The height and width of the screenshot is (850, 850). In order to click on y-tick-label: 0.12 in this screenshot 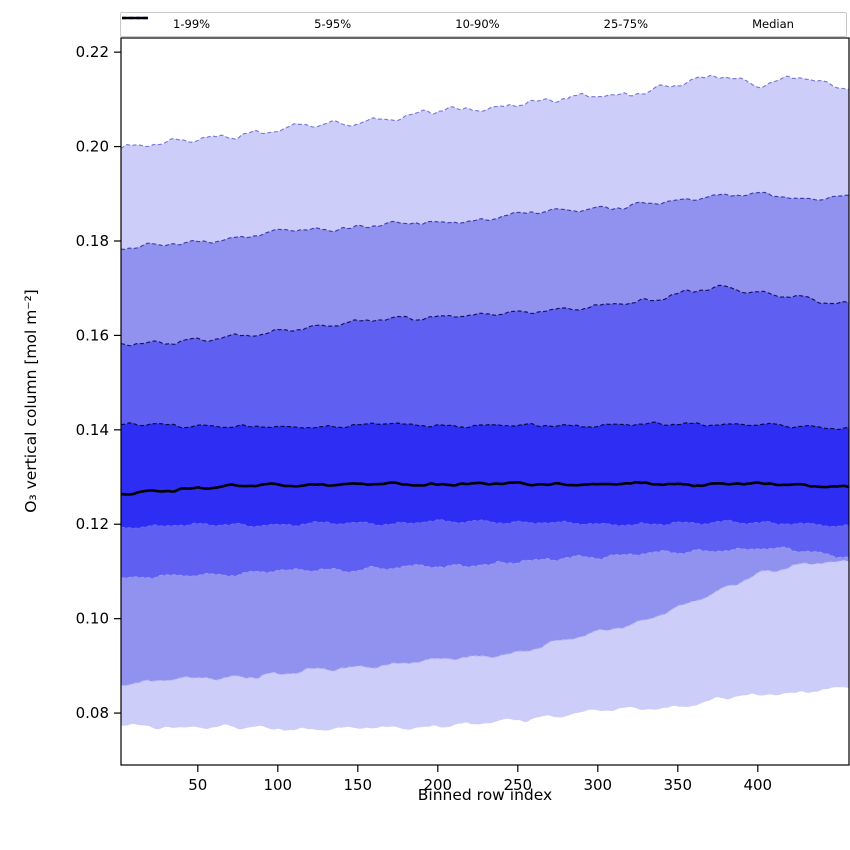, I will do `click(92, 524)`.